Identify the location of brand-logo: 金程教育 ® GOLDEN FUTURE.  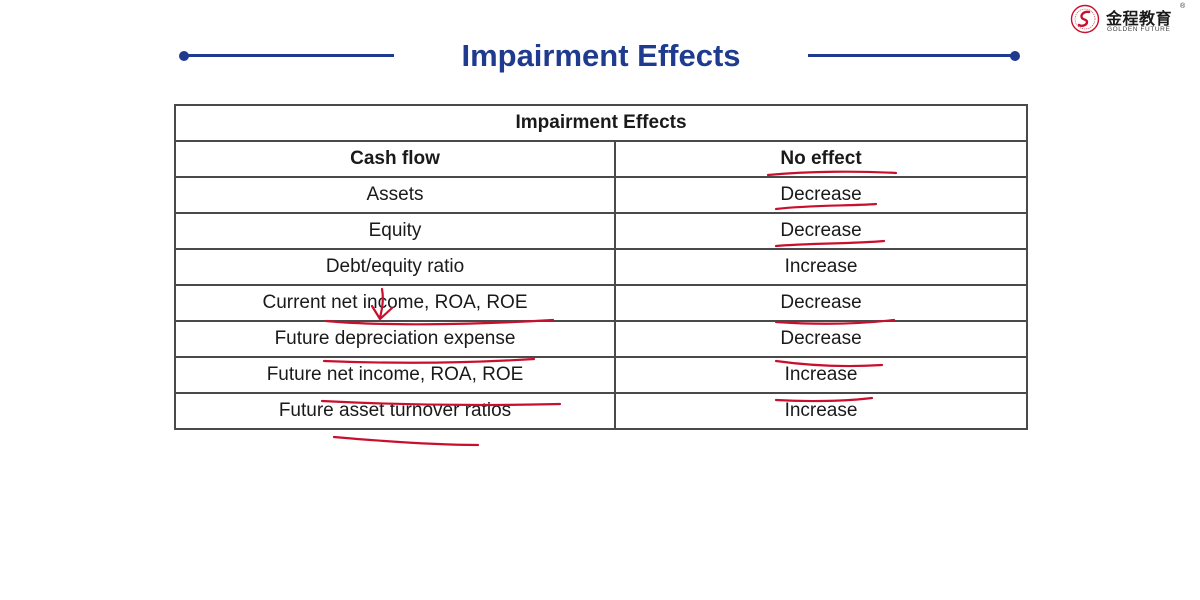
(1128, 19).